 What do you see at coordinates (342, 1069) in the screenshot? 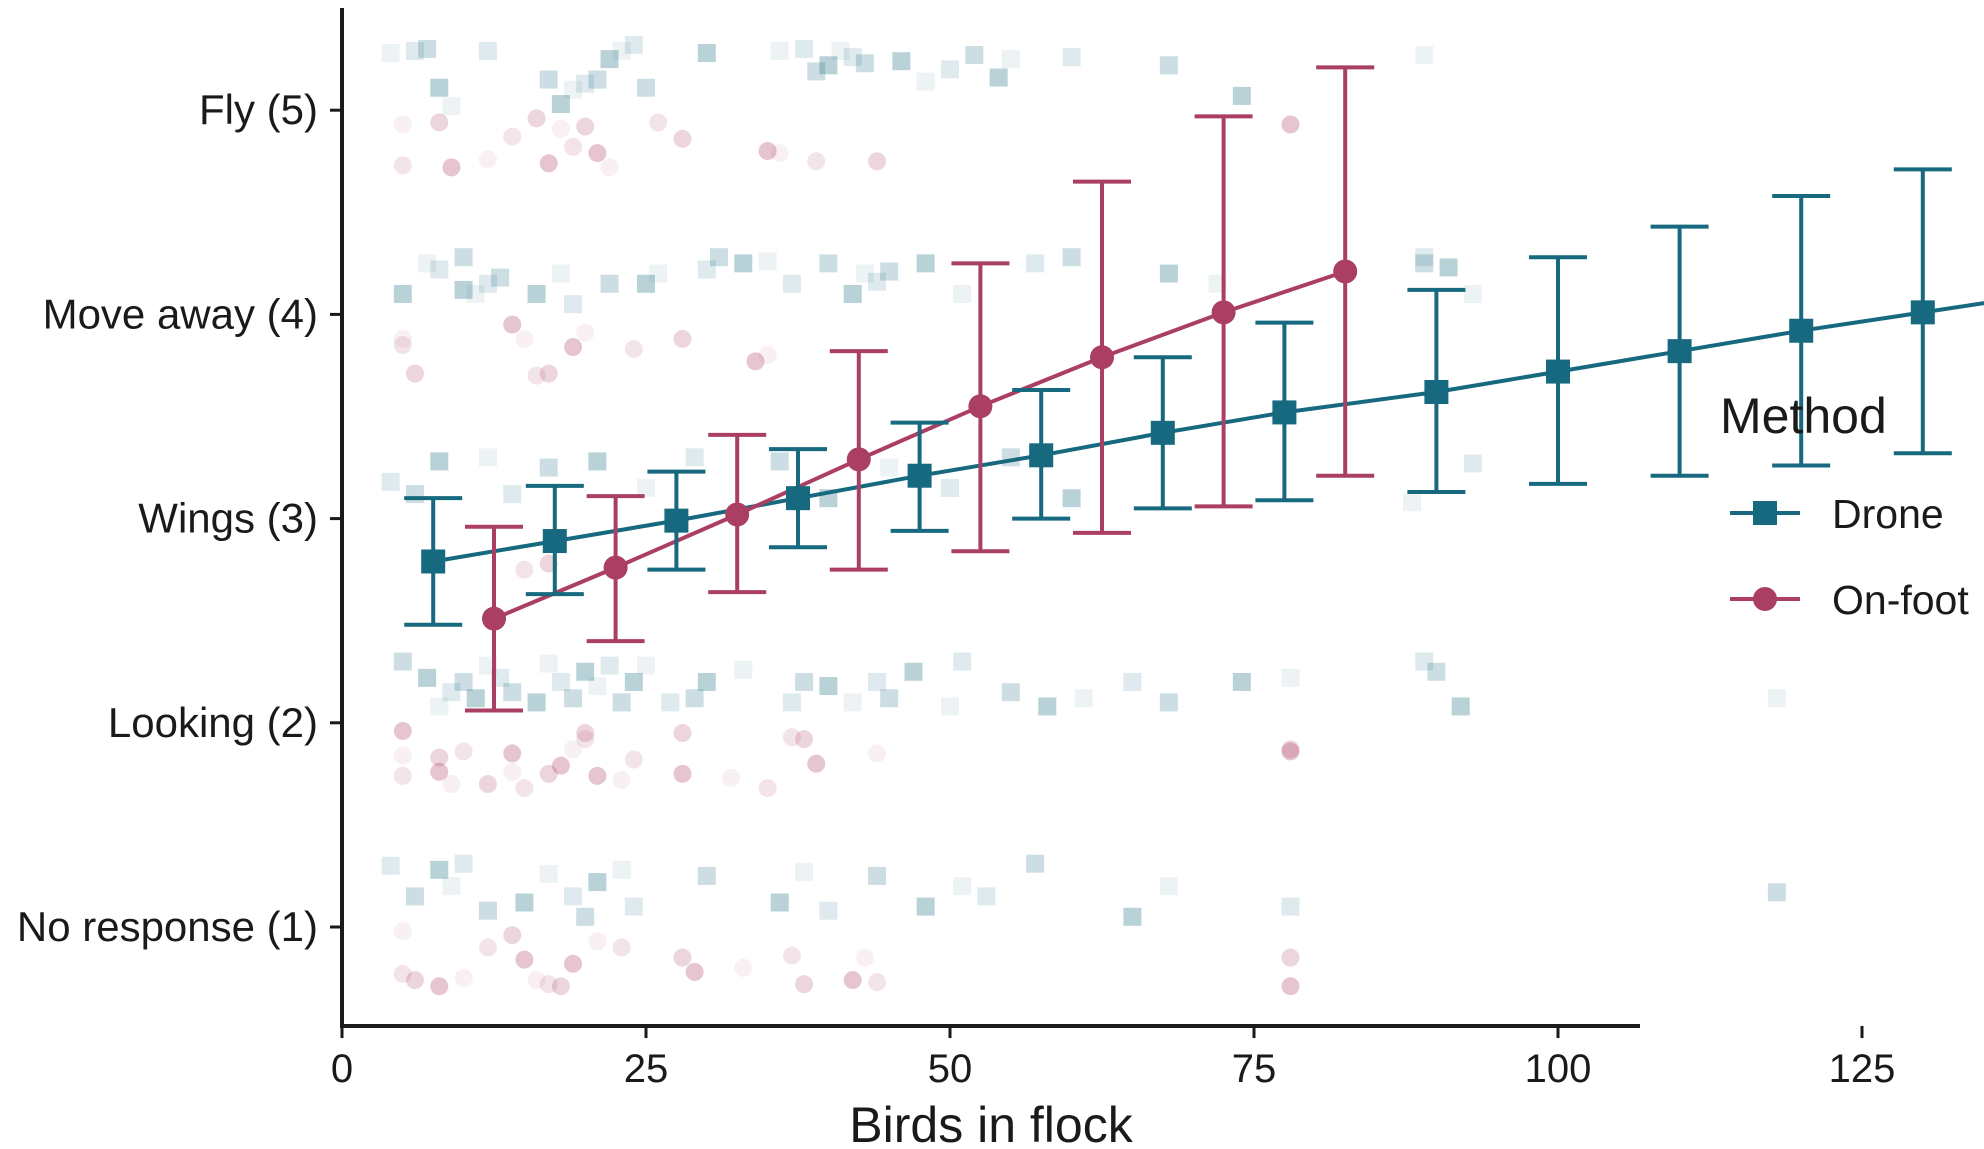
I see `x-tick-label: 0` at bounding box center [342, 1069].